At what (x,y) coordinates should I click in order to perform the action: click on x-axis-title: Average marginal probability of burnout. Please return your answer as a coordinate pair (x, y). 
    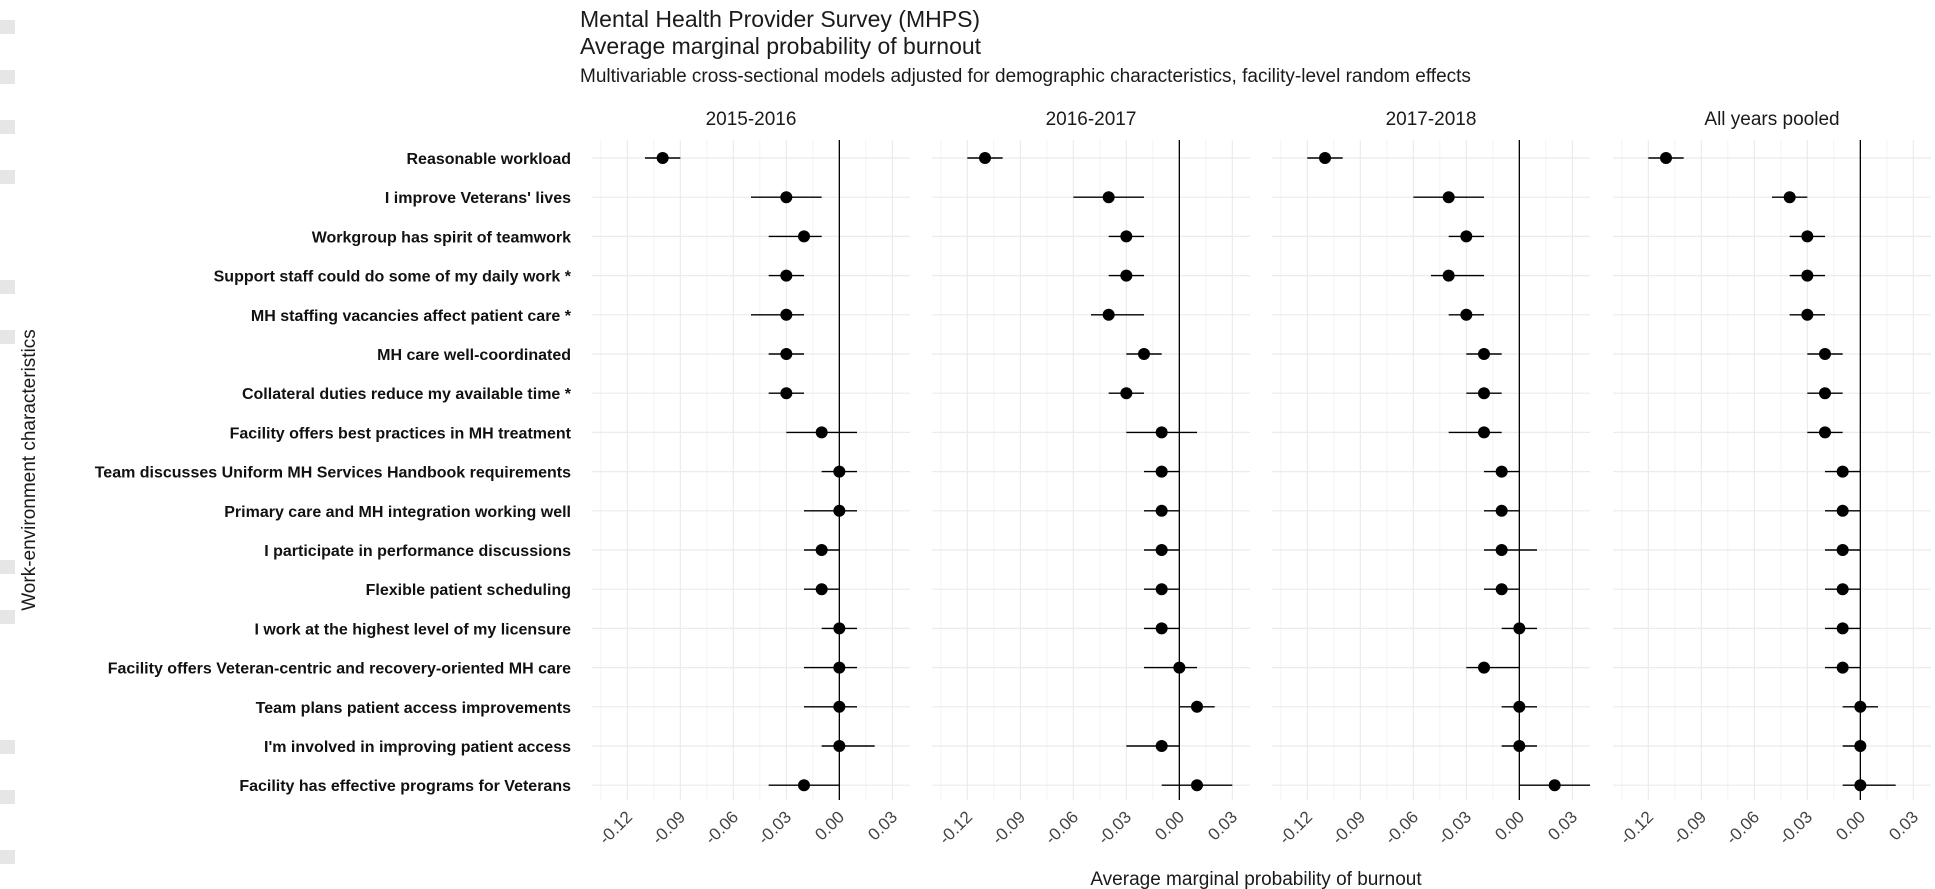
    Looking at the image, I should click on (1256, 879).